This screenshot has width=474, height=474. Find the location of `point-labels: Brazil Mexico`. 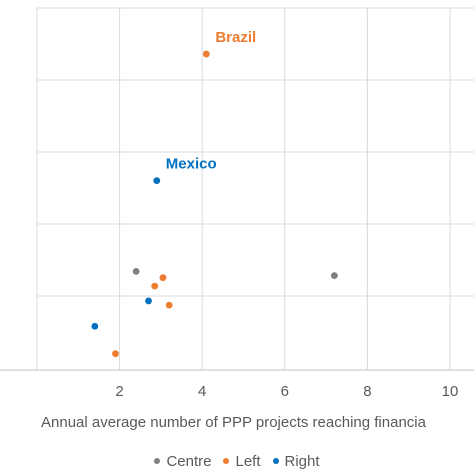

point-labels: Brazil Mexico is located at coordinates (211, 101).